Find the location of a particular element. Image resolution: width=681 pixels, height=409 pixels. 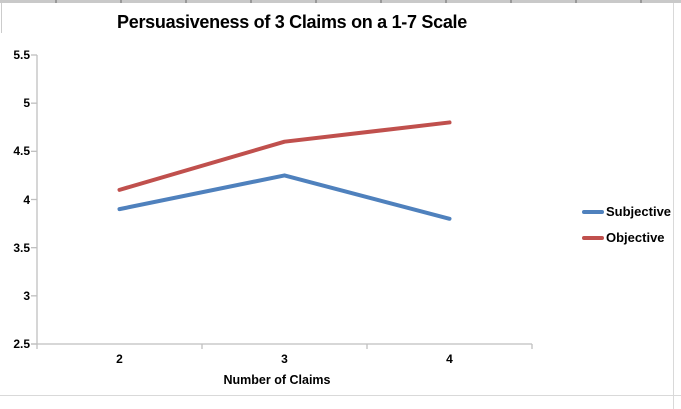

y-tick-label: 4 is located at coordinates (26, 199).